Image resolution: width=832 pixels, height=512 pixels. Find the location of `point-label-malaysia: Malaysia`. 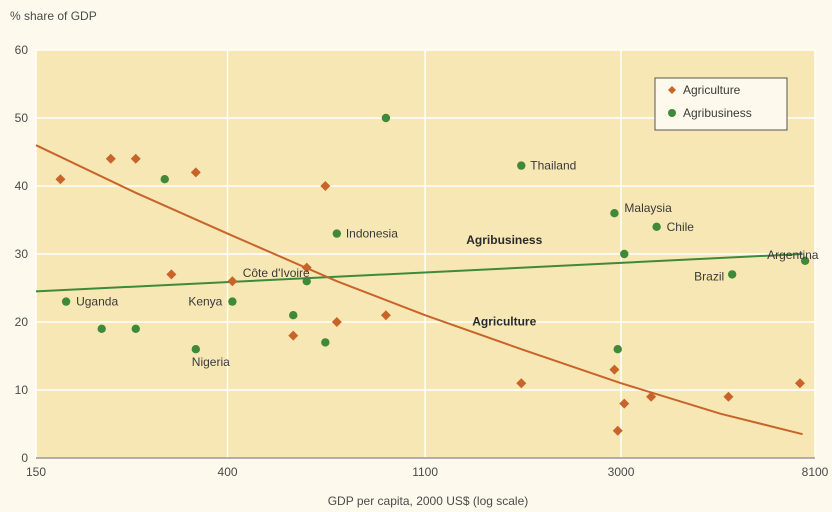

point-label-malaysia: Malaysia is located at coordinates (648, 208).